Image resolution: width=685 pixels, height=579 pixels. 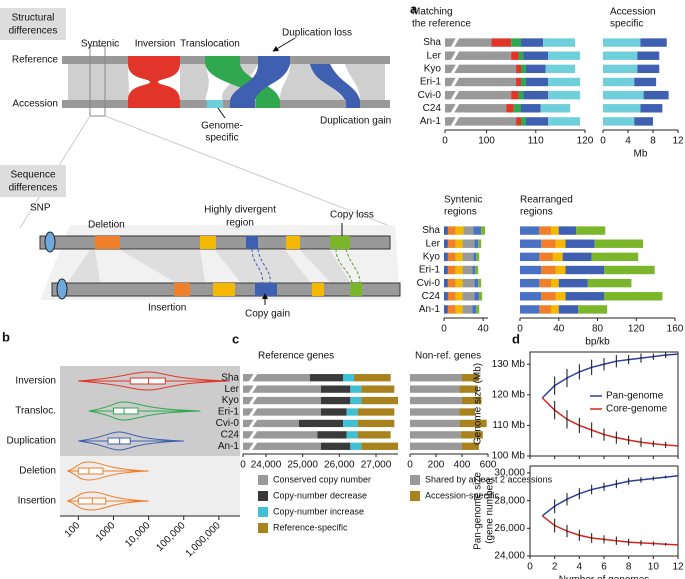 What do you see at coordinates (318, 511) in the screenshot?
I see `legend-label: Copy-number increase` at bounding box center [318, 511].